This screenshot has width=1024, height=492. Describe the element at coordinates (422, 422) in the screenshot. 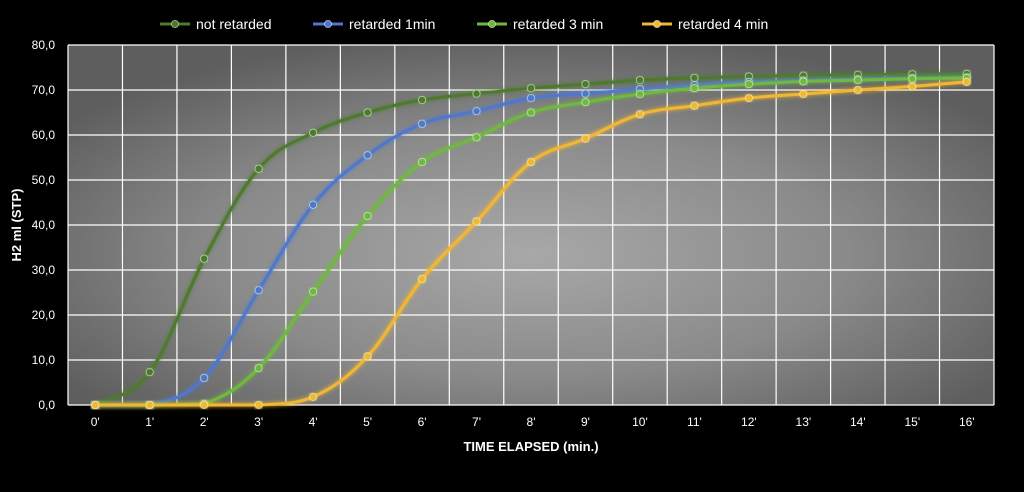

I see `x-tick-label: 6'` at that location.